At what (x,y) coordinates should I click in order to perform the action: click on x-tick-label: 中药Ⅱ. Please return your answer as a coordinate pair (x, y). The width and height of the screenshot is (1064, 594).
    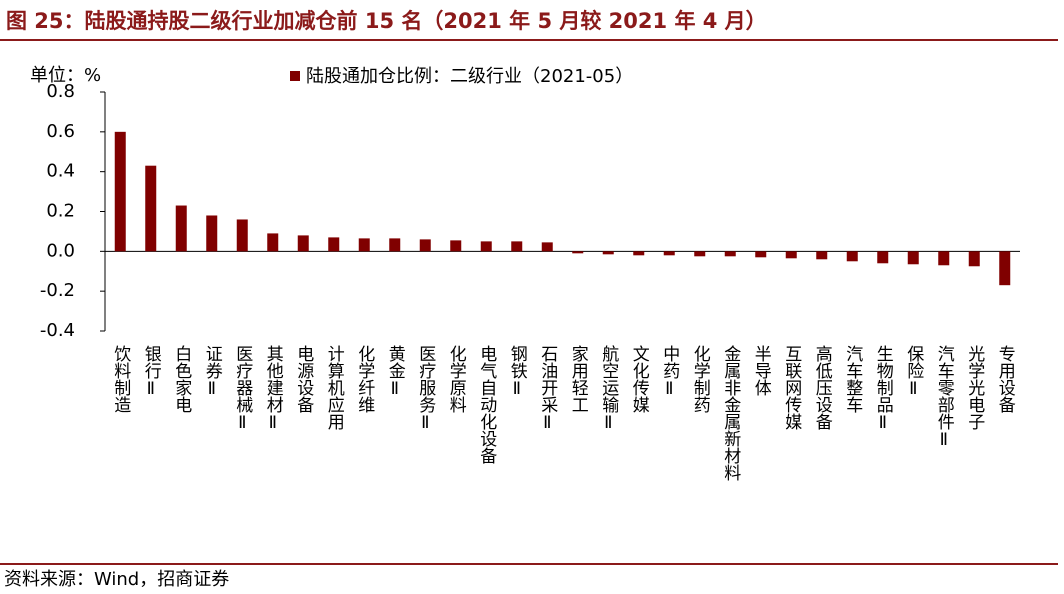
    Looking at the image, I should click on (669, 372).